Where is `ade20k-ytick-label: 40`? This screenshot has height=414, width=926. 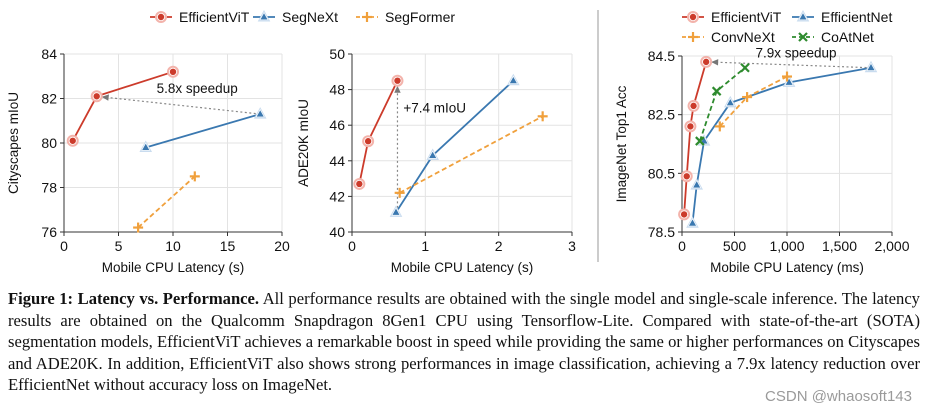
ade20k-ytick-label: 40 is located at coordinates (337, 232).